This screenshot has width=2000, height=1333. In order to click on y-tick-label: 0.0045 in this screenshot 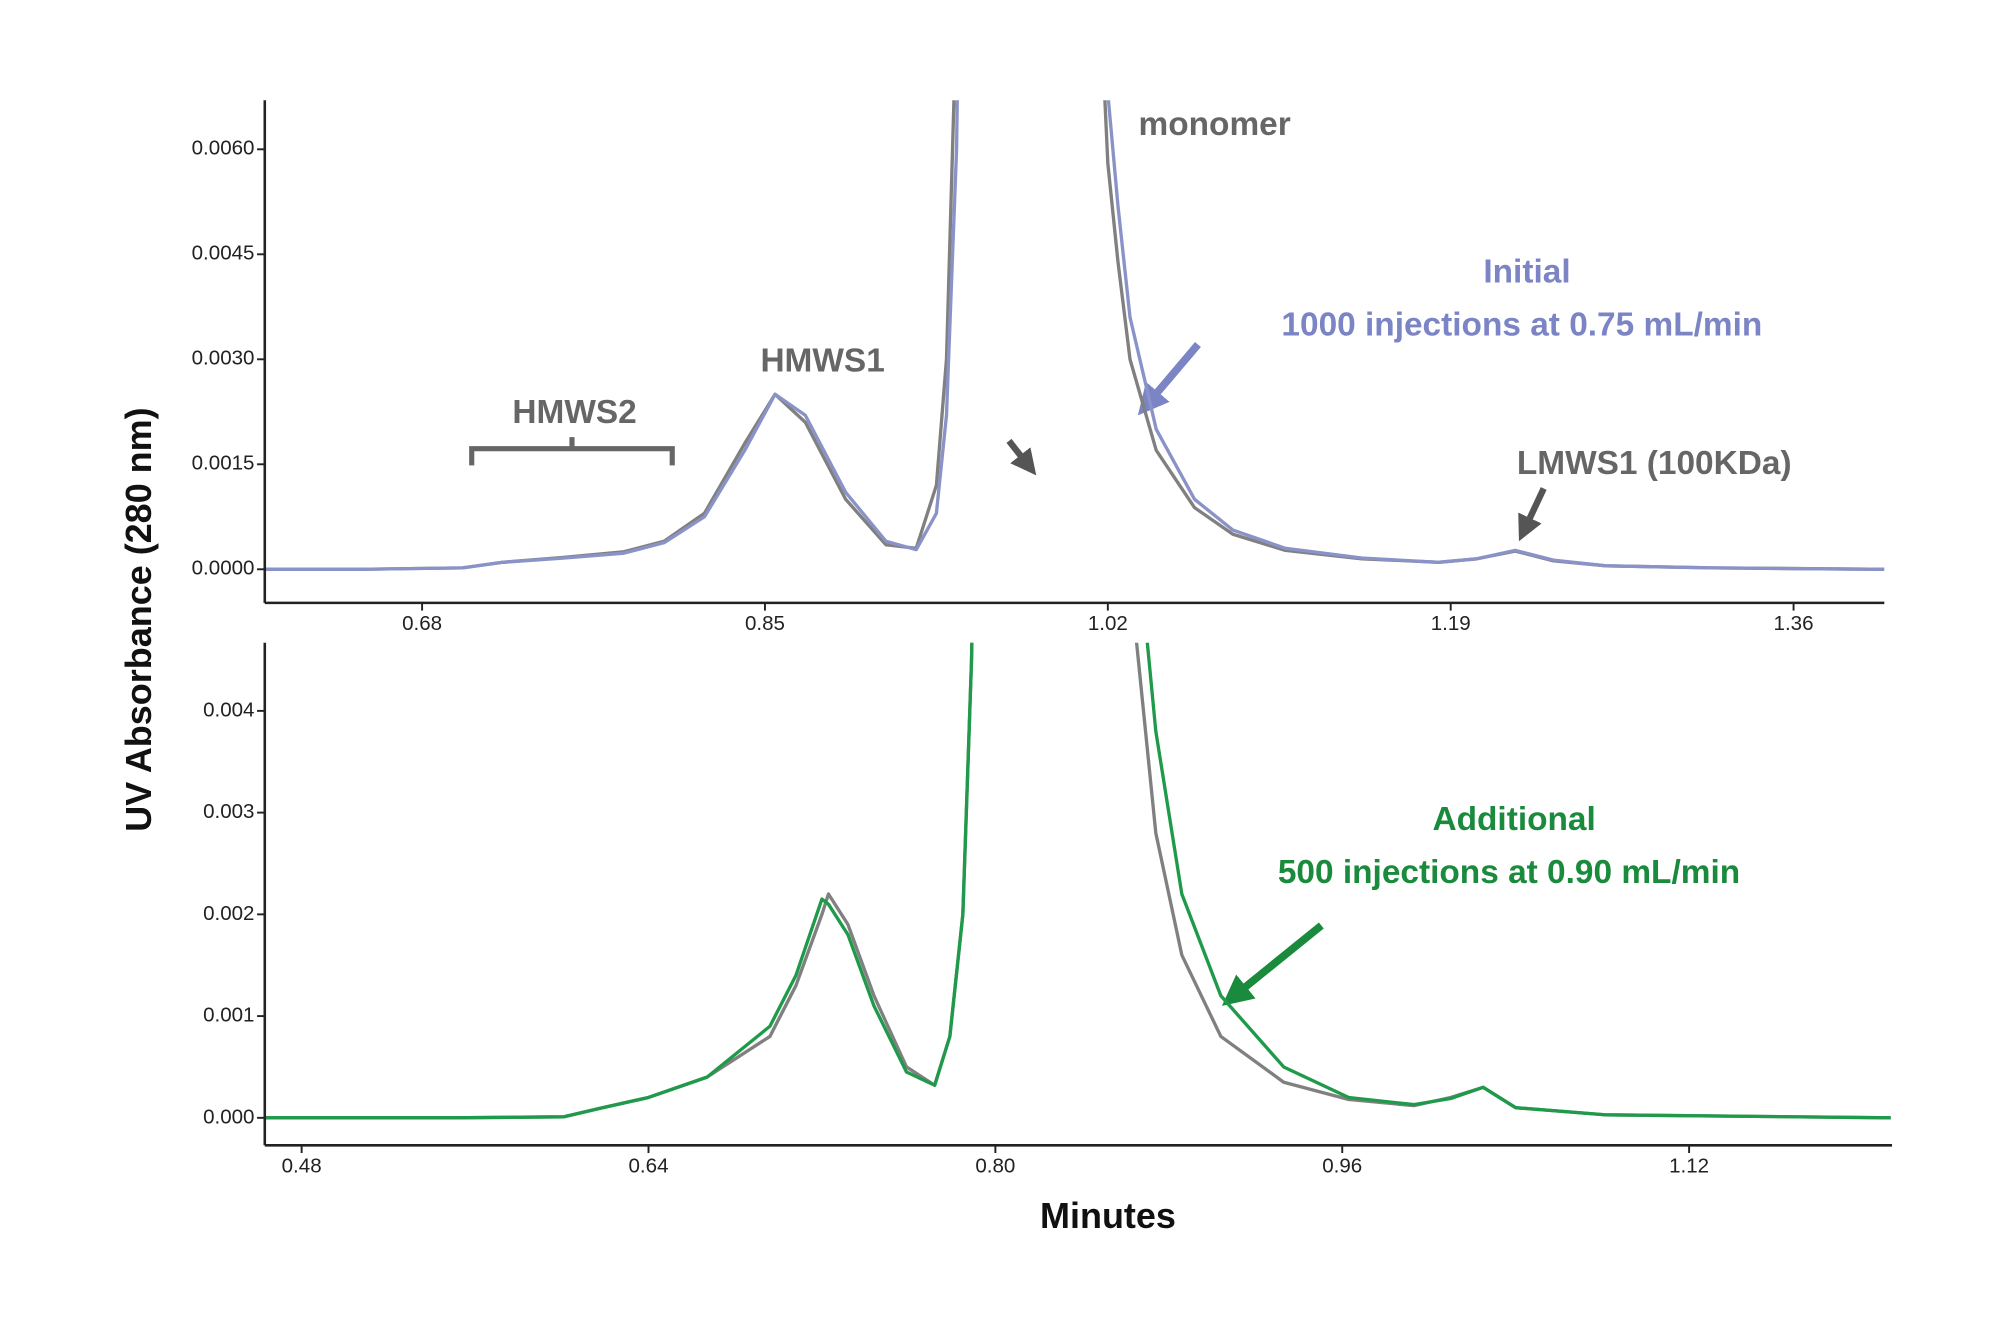, I will do `click(223, 253)`.